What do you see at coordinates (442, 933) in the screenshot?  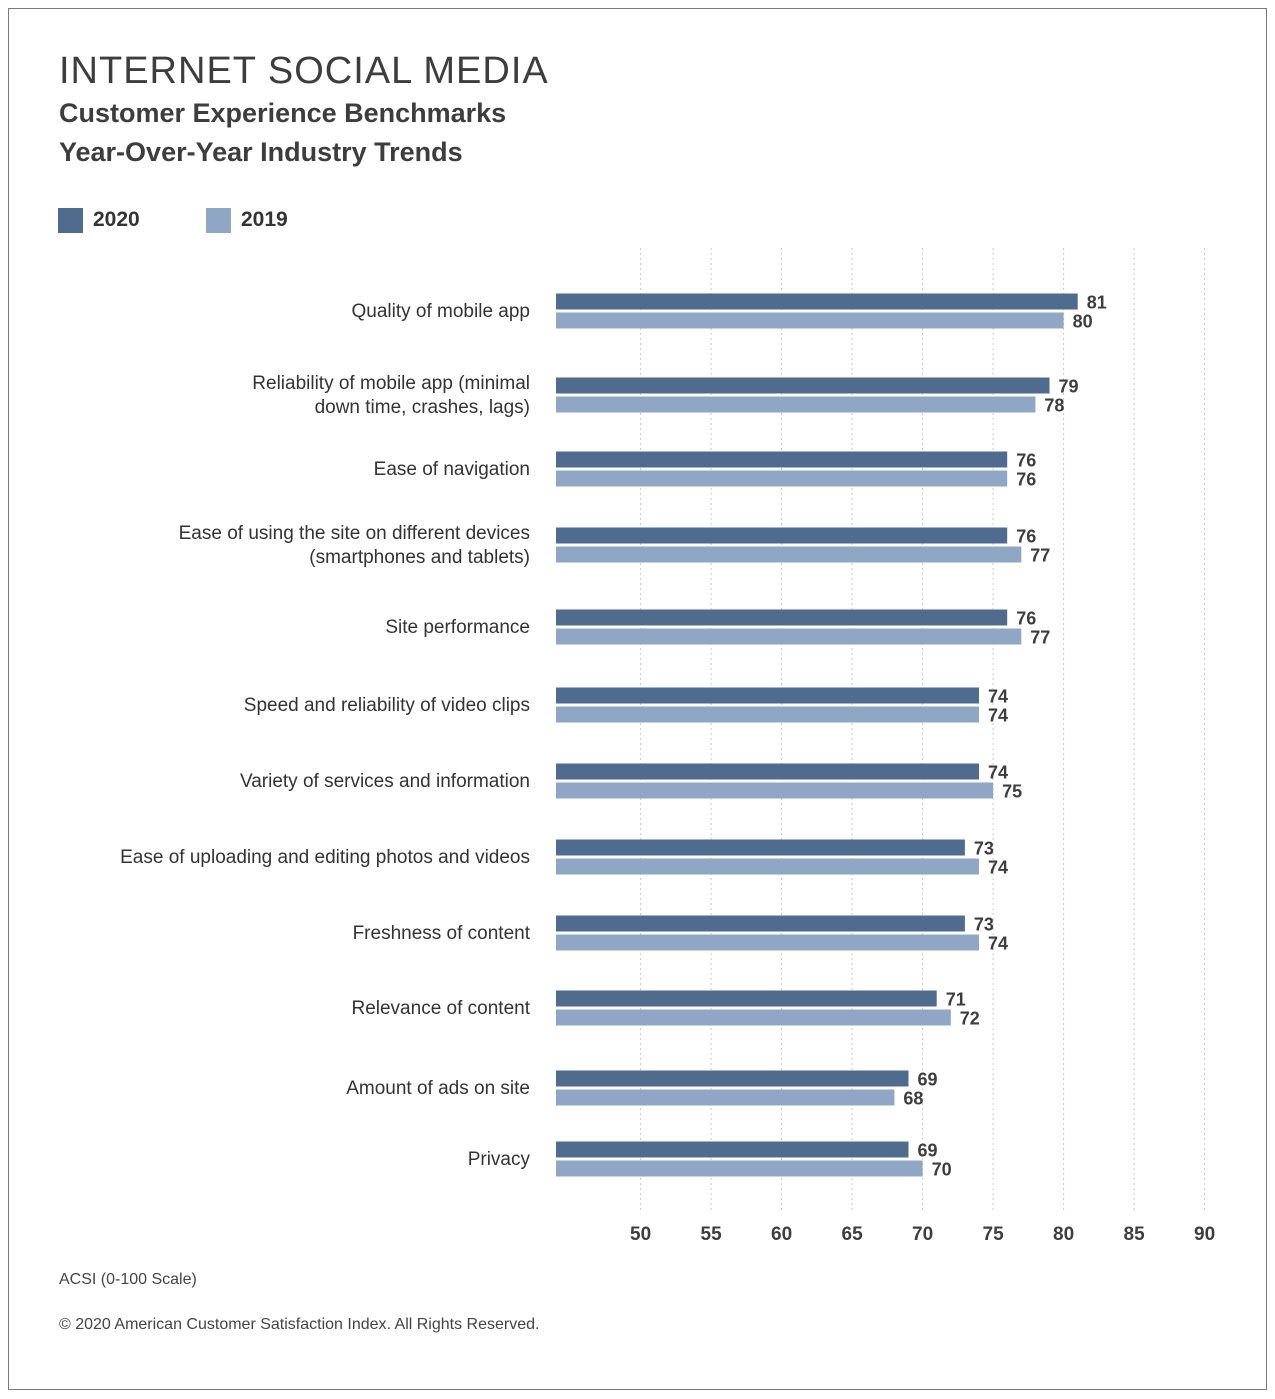 I see `category-label-8-0: Freshness of content` at bounding box center [442, 933].